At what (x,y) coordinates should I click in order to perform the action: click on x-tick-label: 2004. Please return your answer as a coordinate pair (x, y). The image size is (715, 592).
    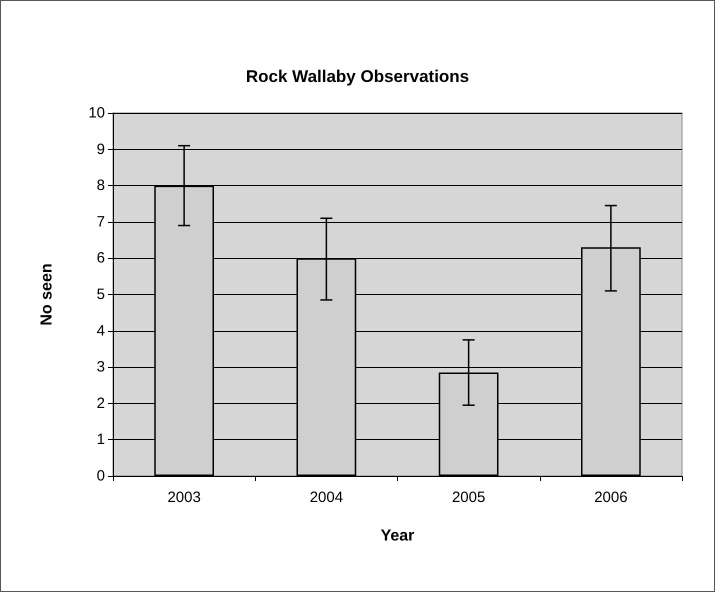
    Looking at the image, I should click on (327, 497).